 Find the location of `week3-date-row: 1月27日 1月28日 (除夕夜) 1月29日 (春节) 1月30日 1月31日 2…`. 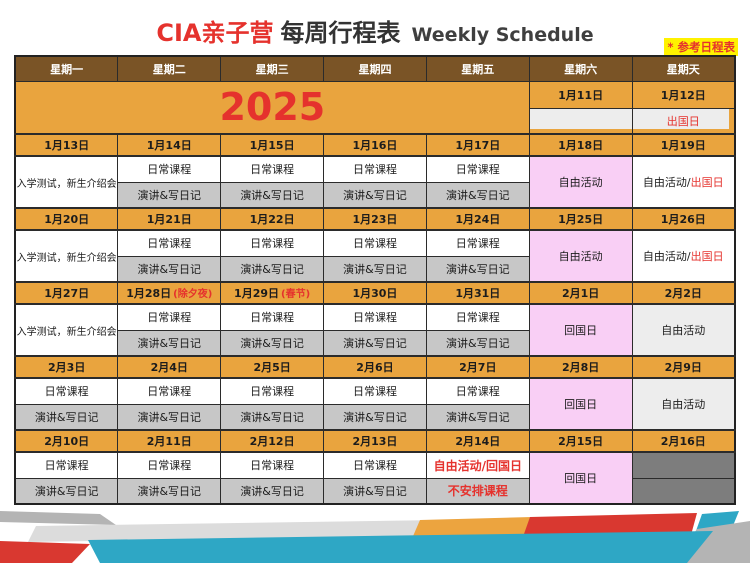

week3-date-row: 1月27日 1月28日 (除夕夜) 1月29日 (春节) 1月30日 1月31日 2… is located at coordinates (375, 293).